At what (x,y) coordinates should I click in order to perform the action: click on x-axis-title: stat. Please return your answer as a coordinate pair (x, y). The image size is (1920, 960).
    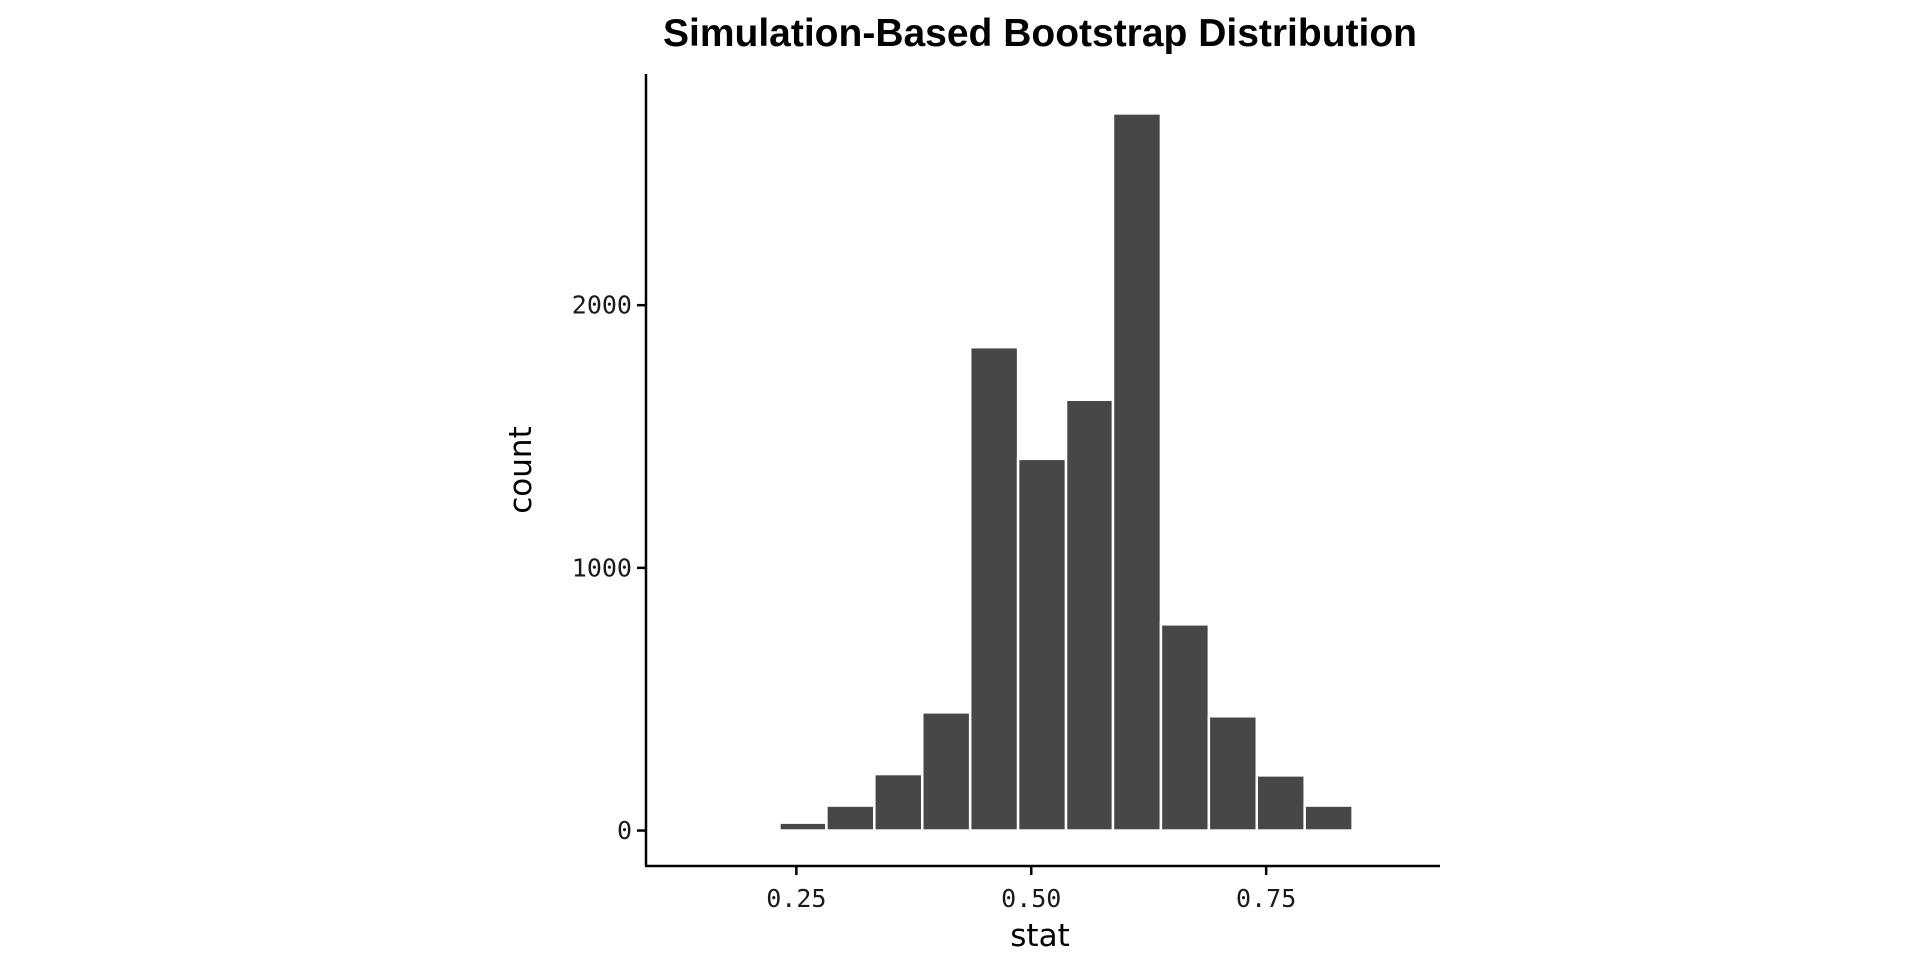
    Looking at the image, I should click on (1039, 936).